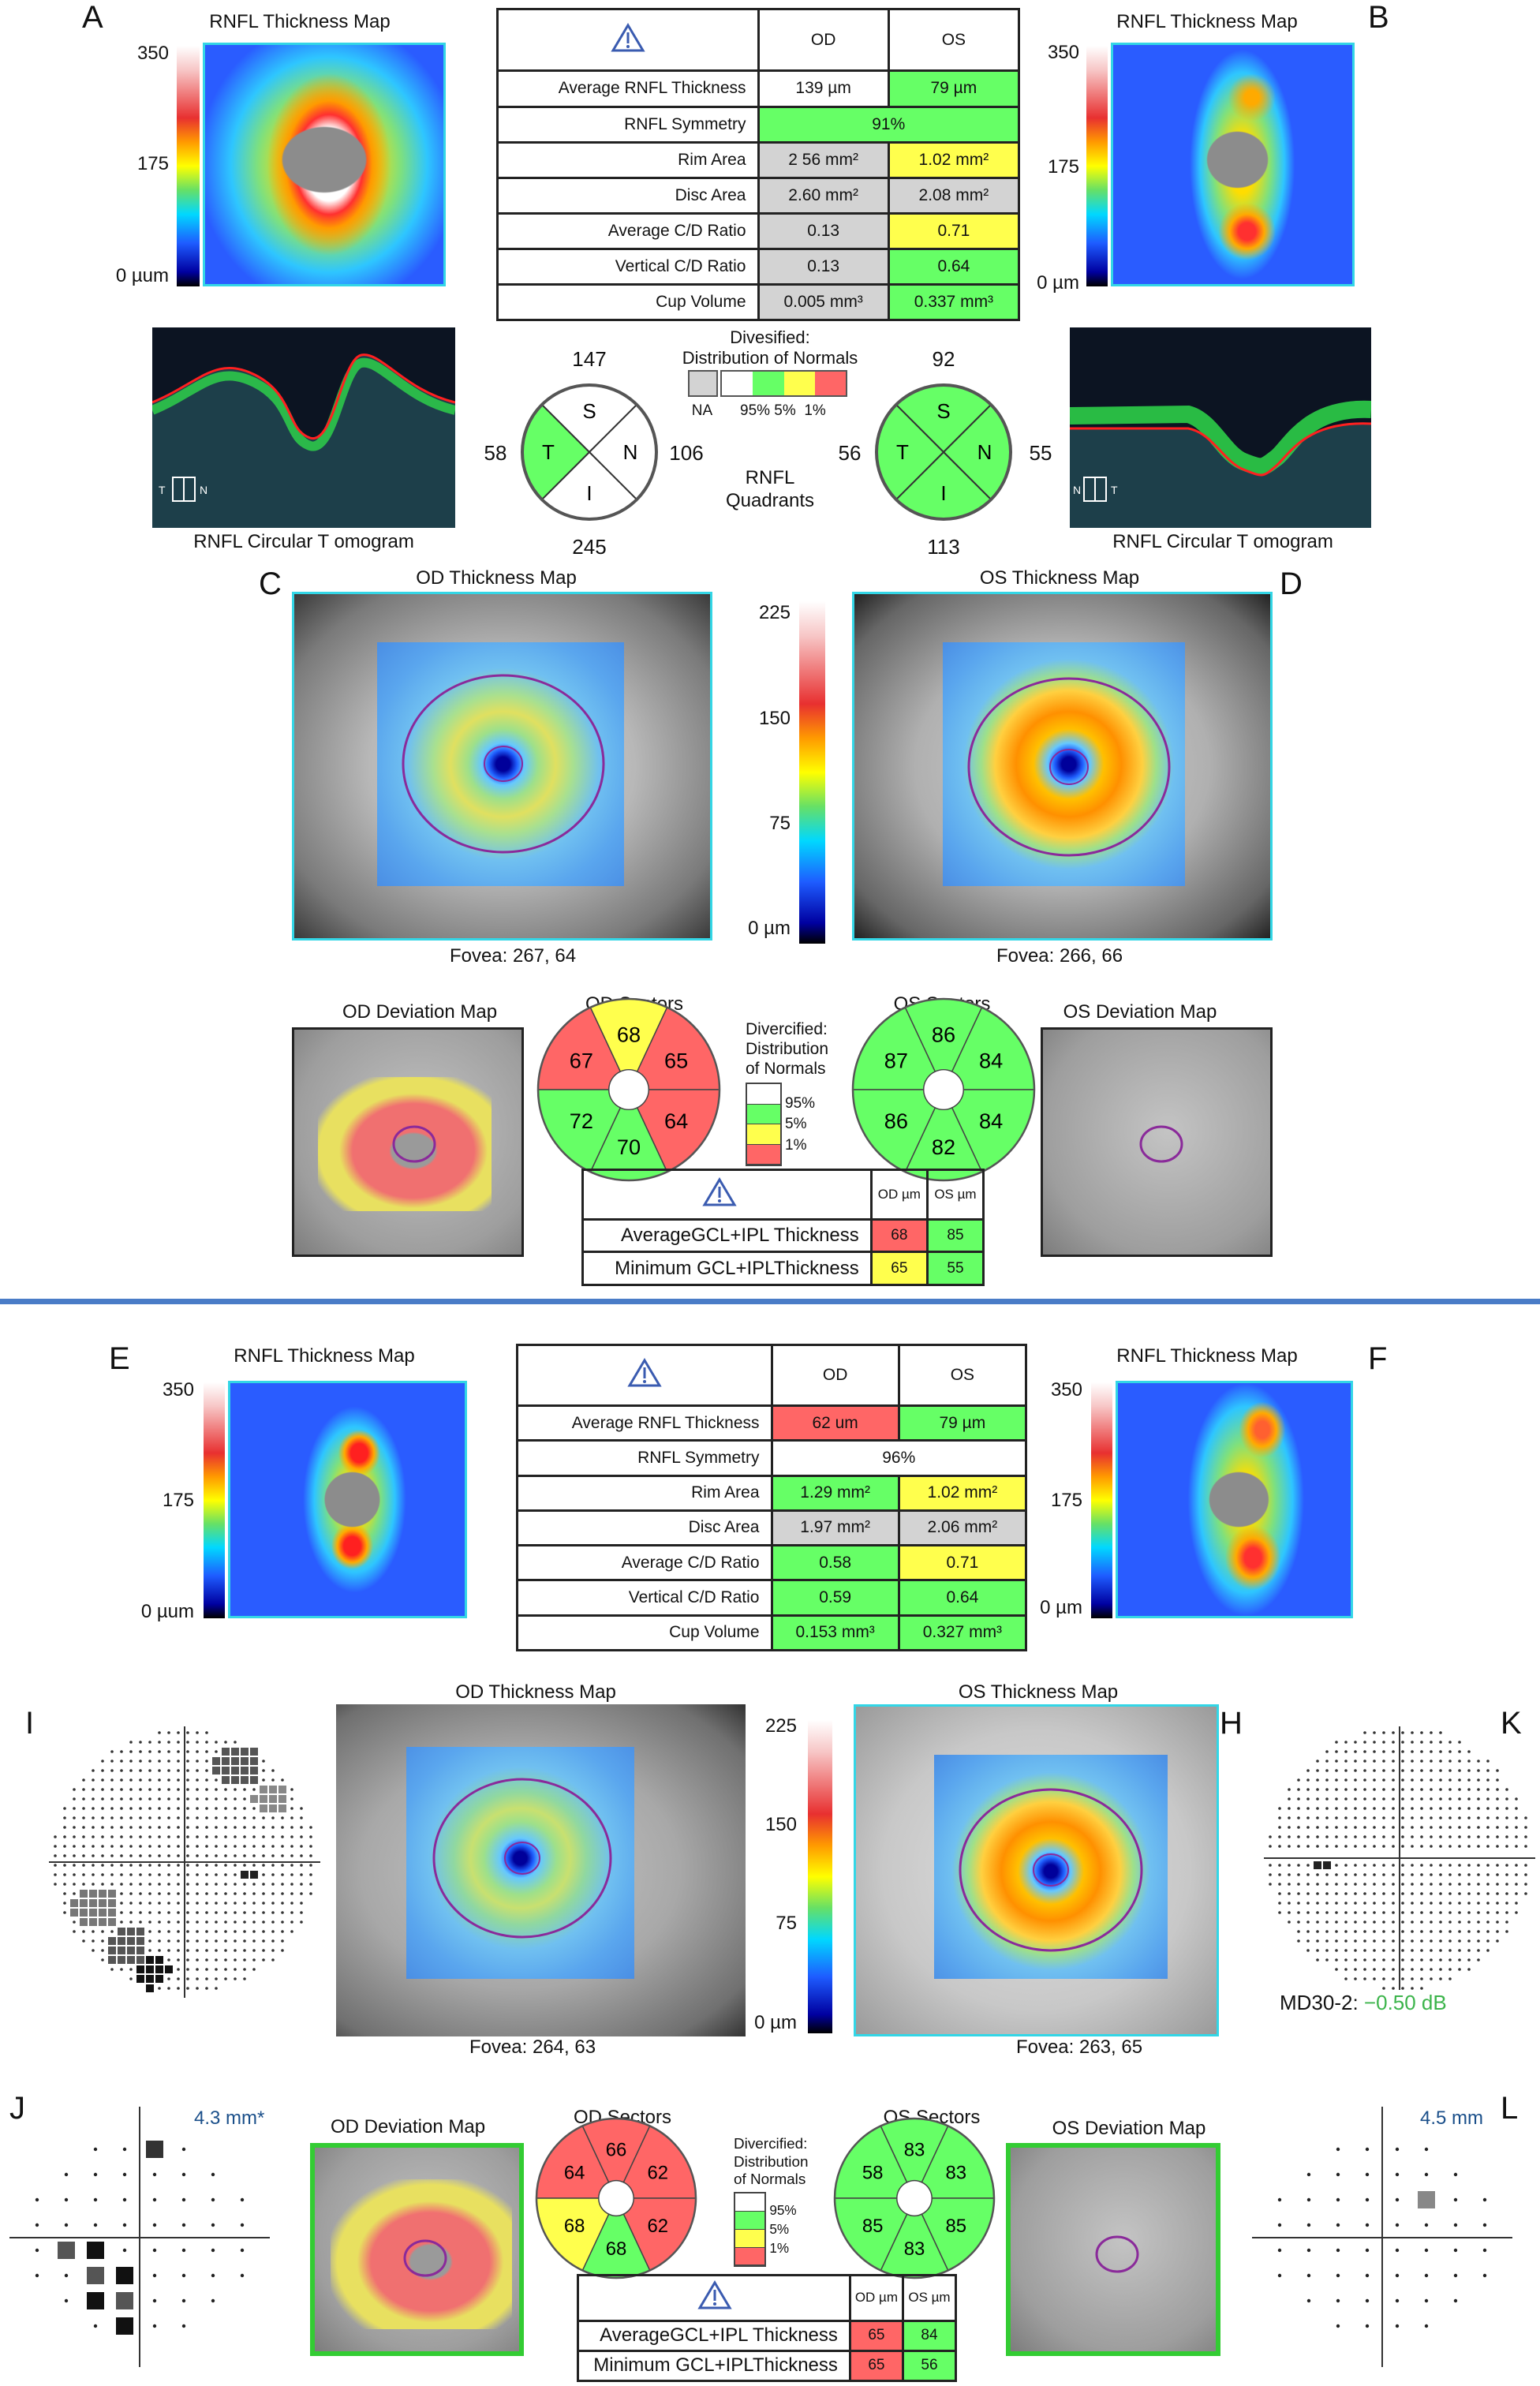 This screenshot has height=2386, width=1540. I want to click on row-label: RNFL Symmetry, so click(644, 1458).